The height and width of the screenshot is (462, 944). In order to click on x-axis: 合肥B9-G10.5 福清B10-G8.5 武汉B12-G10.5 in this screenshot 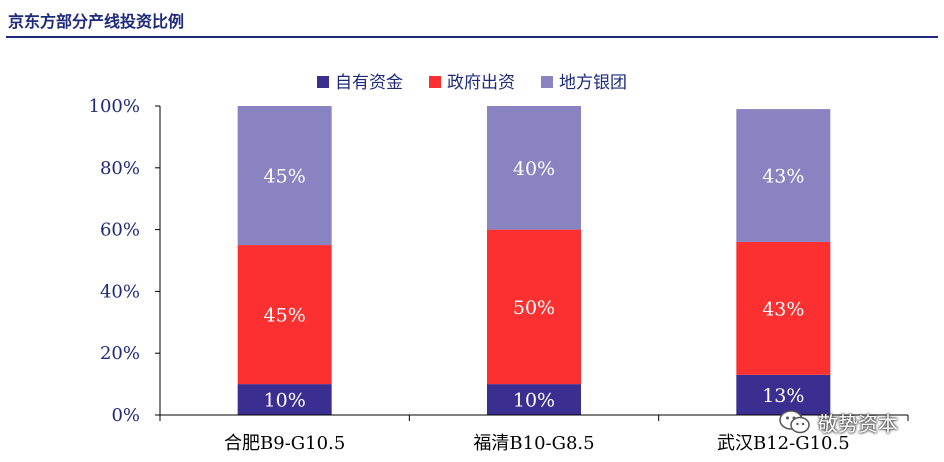, I will do `click(534, 434)`.